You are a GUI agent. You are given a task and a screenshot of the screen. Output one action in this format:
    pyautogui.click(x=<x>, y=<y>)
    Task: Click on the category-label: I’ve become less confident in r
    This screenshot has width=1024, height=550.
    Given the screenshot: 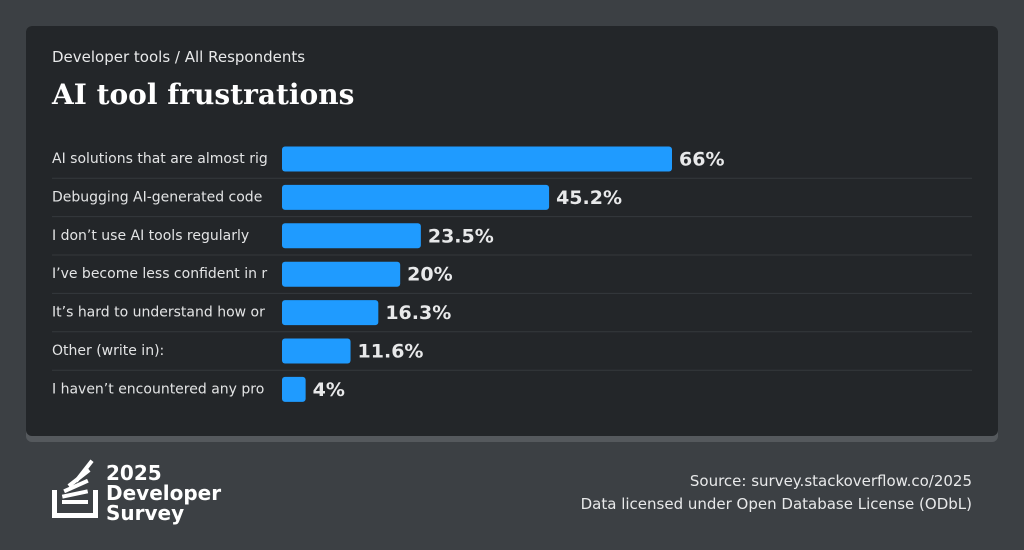 What is the action you would take?
    pyautogui.click(x=159, y=274)
    